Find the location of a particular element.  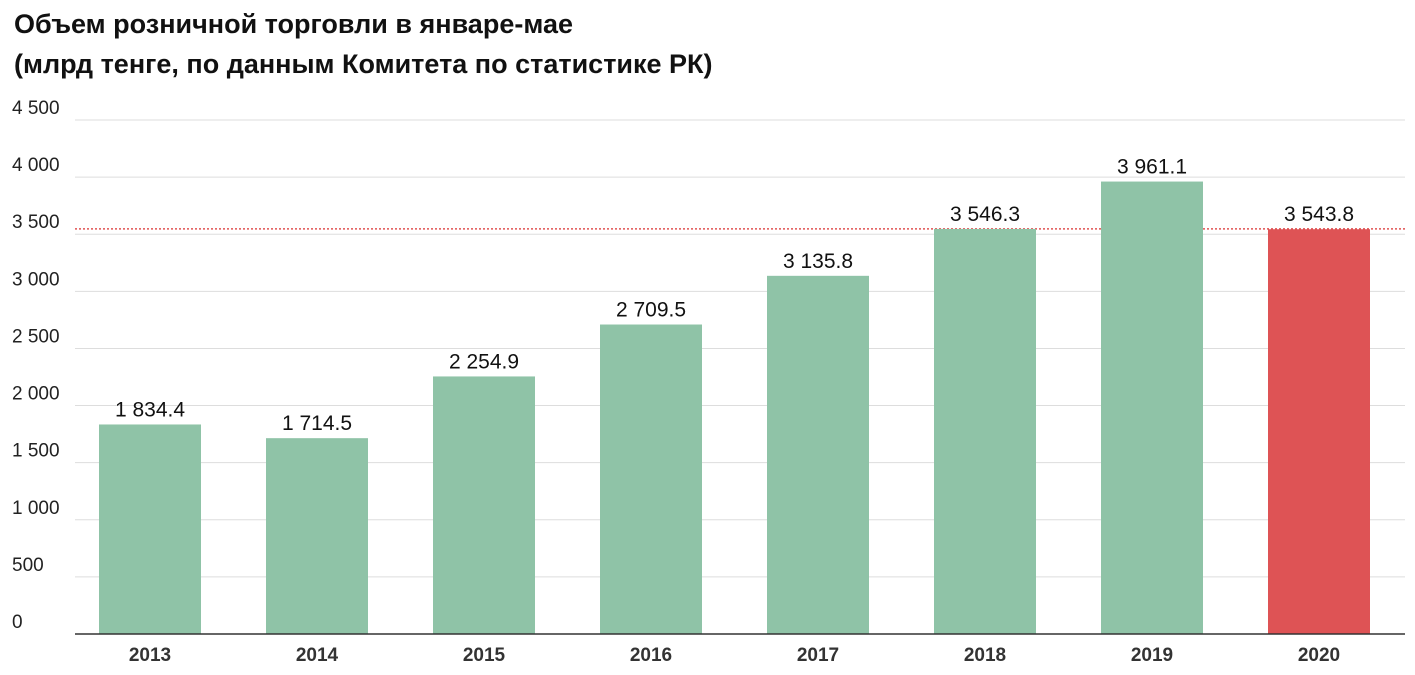

x-tick-label-2020: 2020 is located at coordinates (1319, 655).